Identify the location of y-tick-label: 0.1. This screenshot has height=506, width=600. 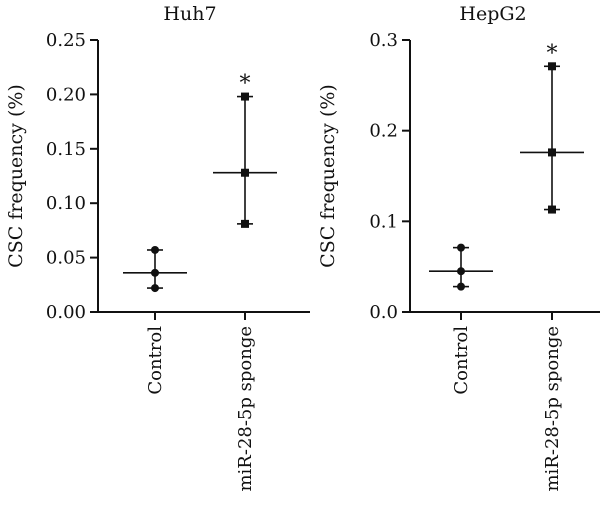
(383, 221).